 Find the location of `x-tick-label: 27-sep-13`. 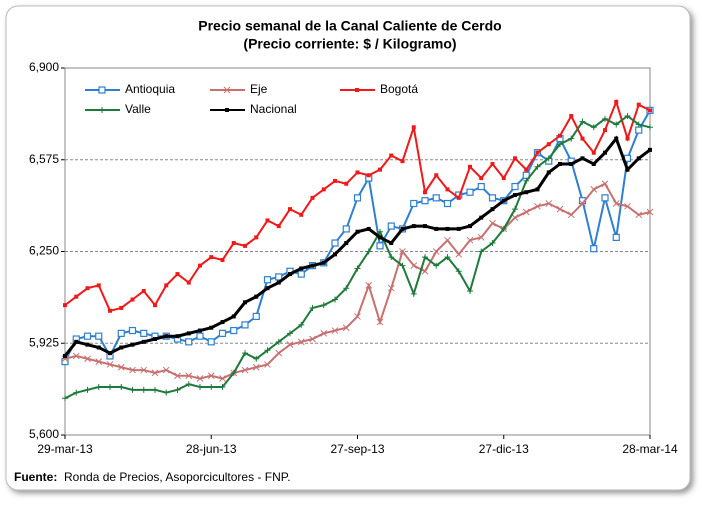

x-tick-label: 27-sep-13 is located at coordinates (357, 449).